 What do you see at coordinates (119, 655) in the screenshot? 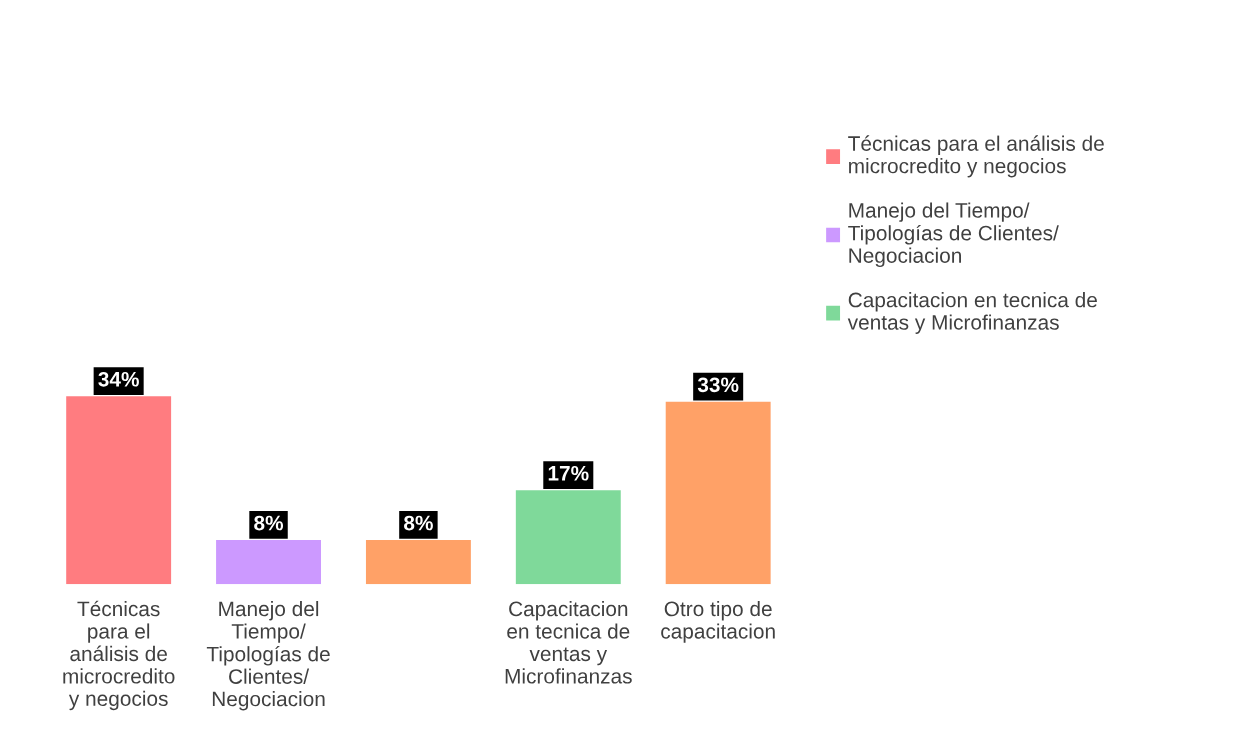
I see `x-tick-label: Técnicas para el análisis de microcredito y negocios` at bounding box center [119, 655].